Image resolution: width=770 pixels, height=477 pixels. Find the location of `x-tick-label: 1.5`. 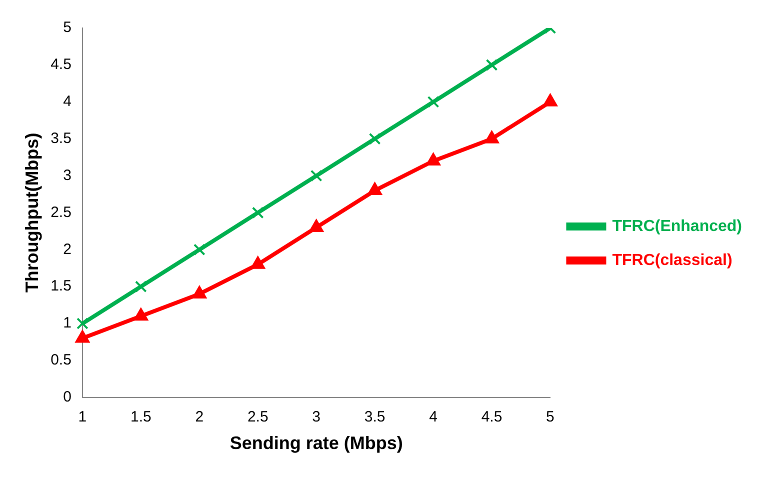

x-tick-label: 1.5 is located at coordinates (141, 417).